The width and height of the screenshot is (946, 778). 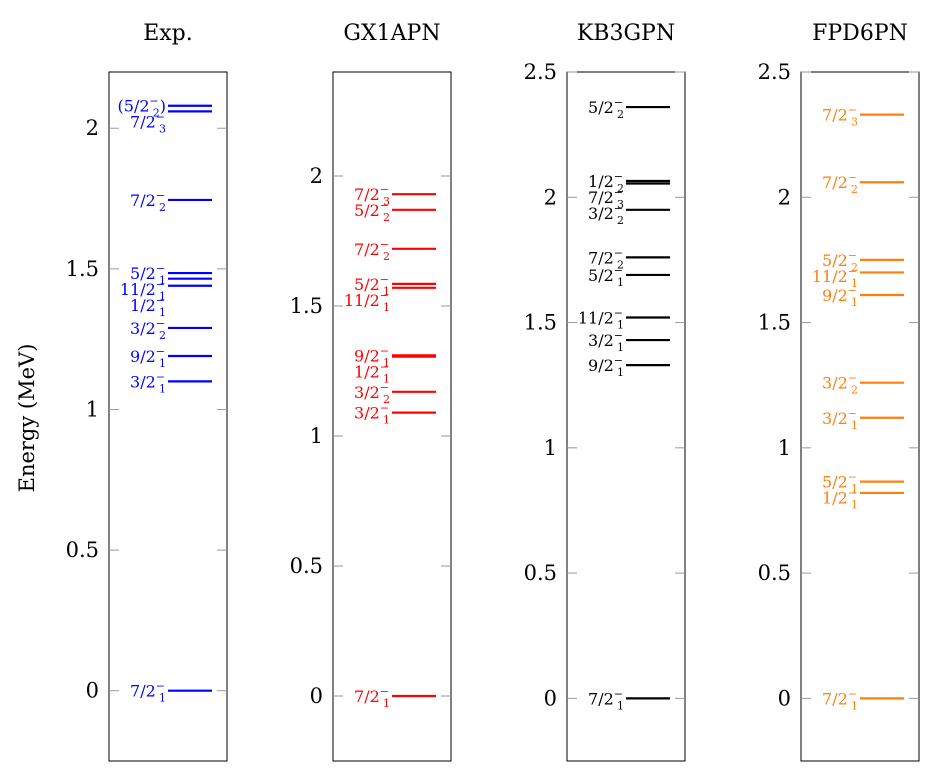 What do you see at coordinates (27, 418) in the screenshot?
I see `y-axis-label: Energy (MeV)` at bounding box center [27, 418].